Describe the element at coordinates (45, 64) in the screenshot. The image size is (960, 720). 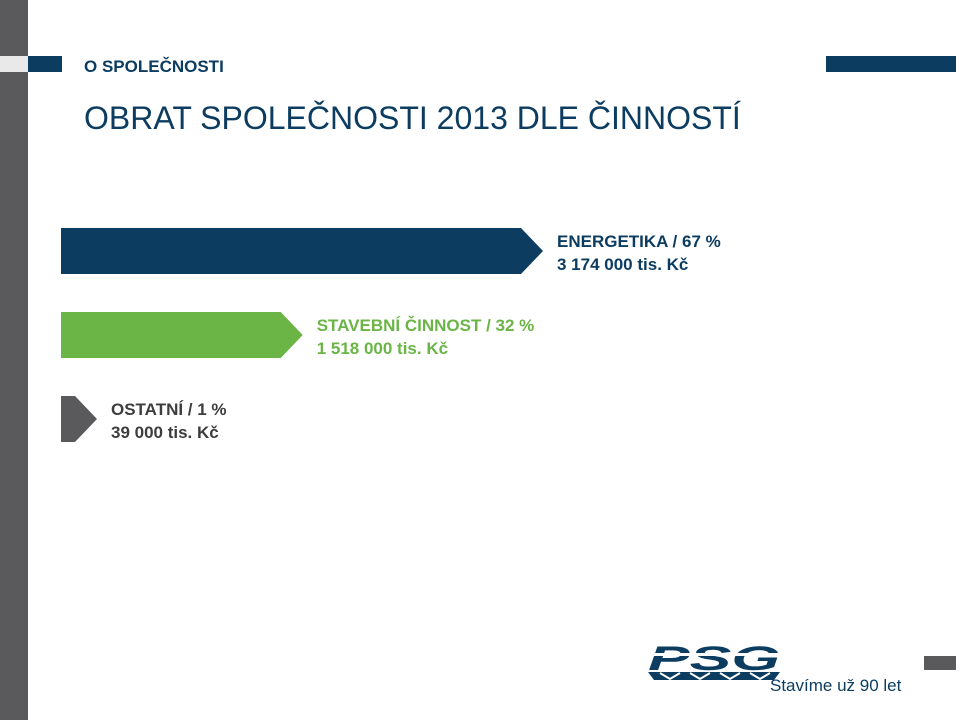
I see `header-accent-left` at that location.